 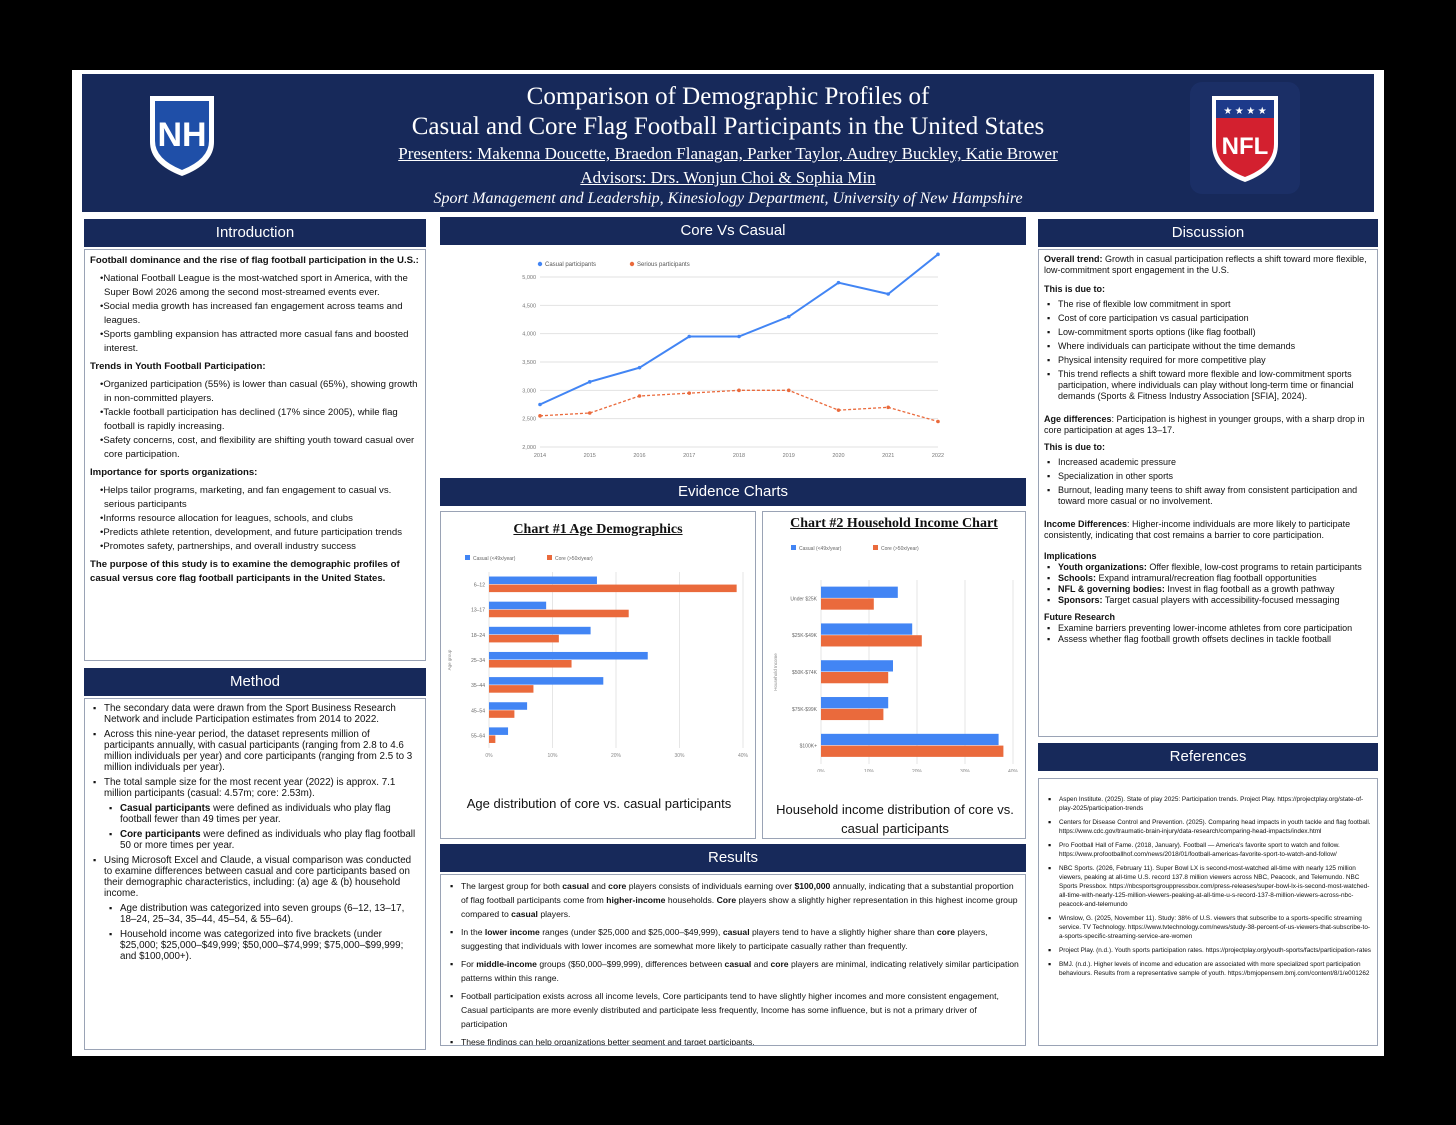 What do you see at coordinates (663, 265) in the screenshot?
I see `legend-label: Serious participants` at bounding box center [663, 265].